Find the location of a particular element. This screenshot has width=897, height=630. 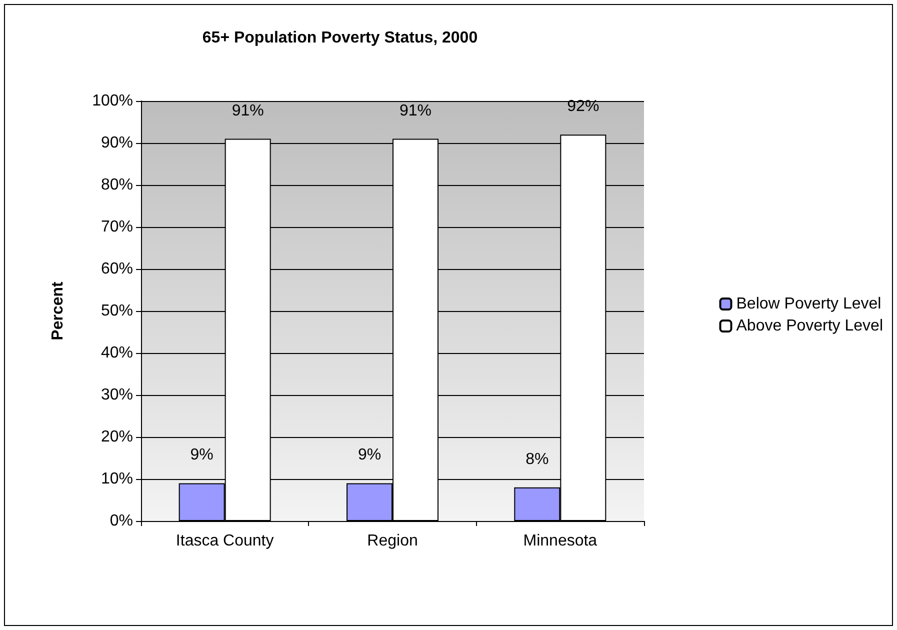

legend-label: Below Poverty Level is located at coordinates (809, 304).